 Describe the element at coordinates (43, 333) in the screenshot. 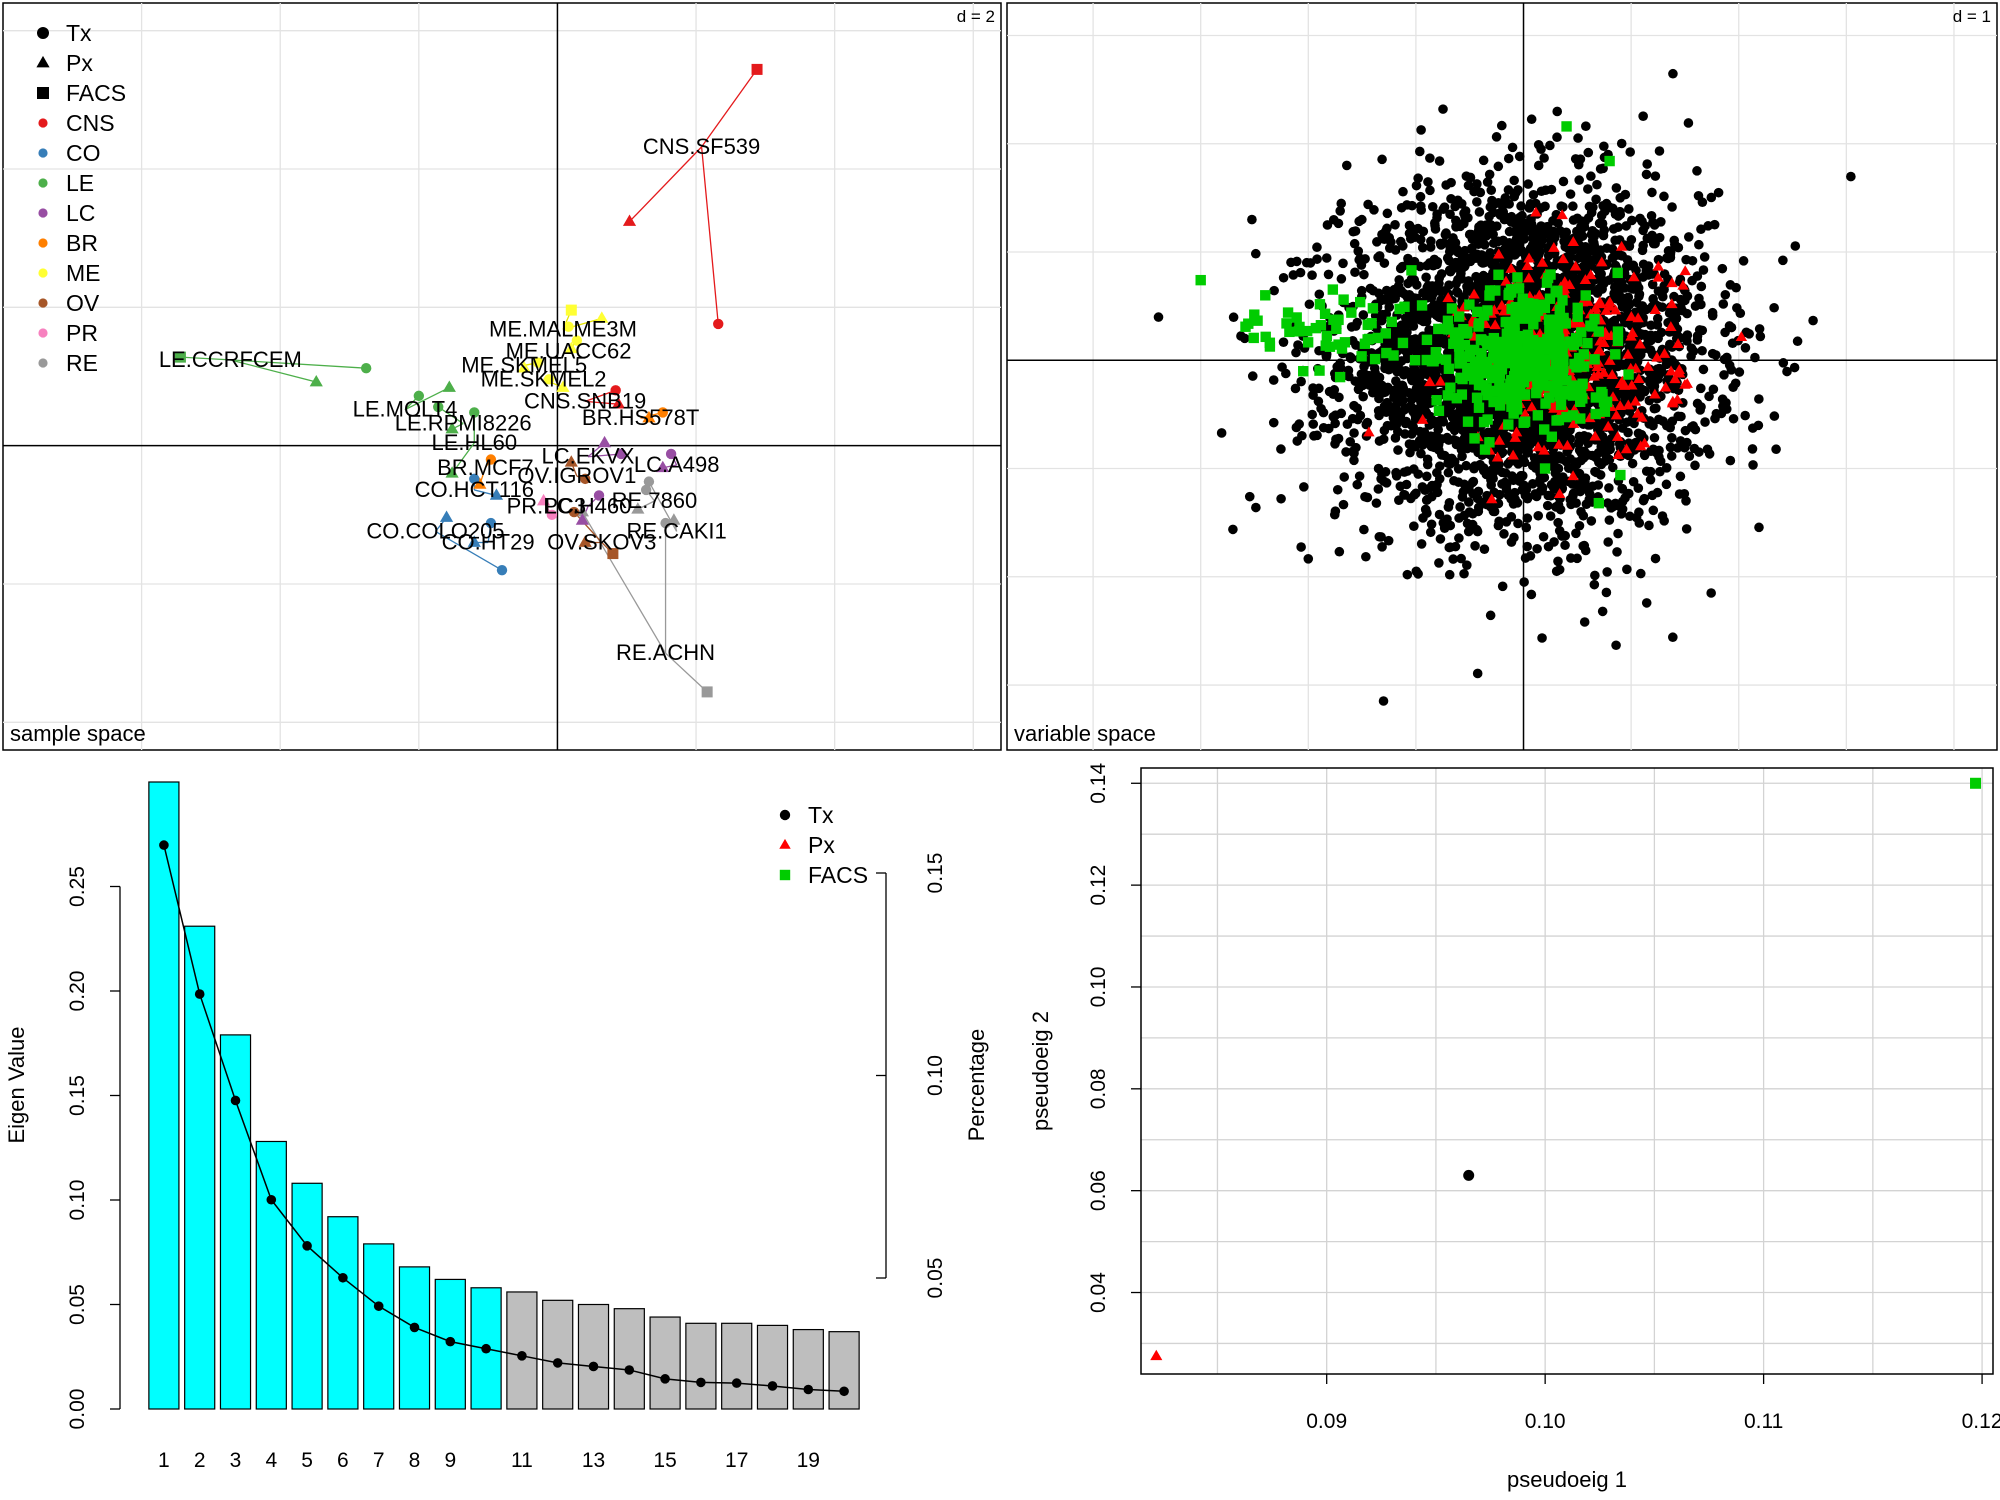

I see `legend-pr-icon` at that location.